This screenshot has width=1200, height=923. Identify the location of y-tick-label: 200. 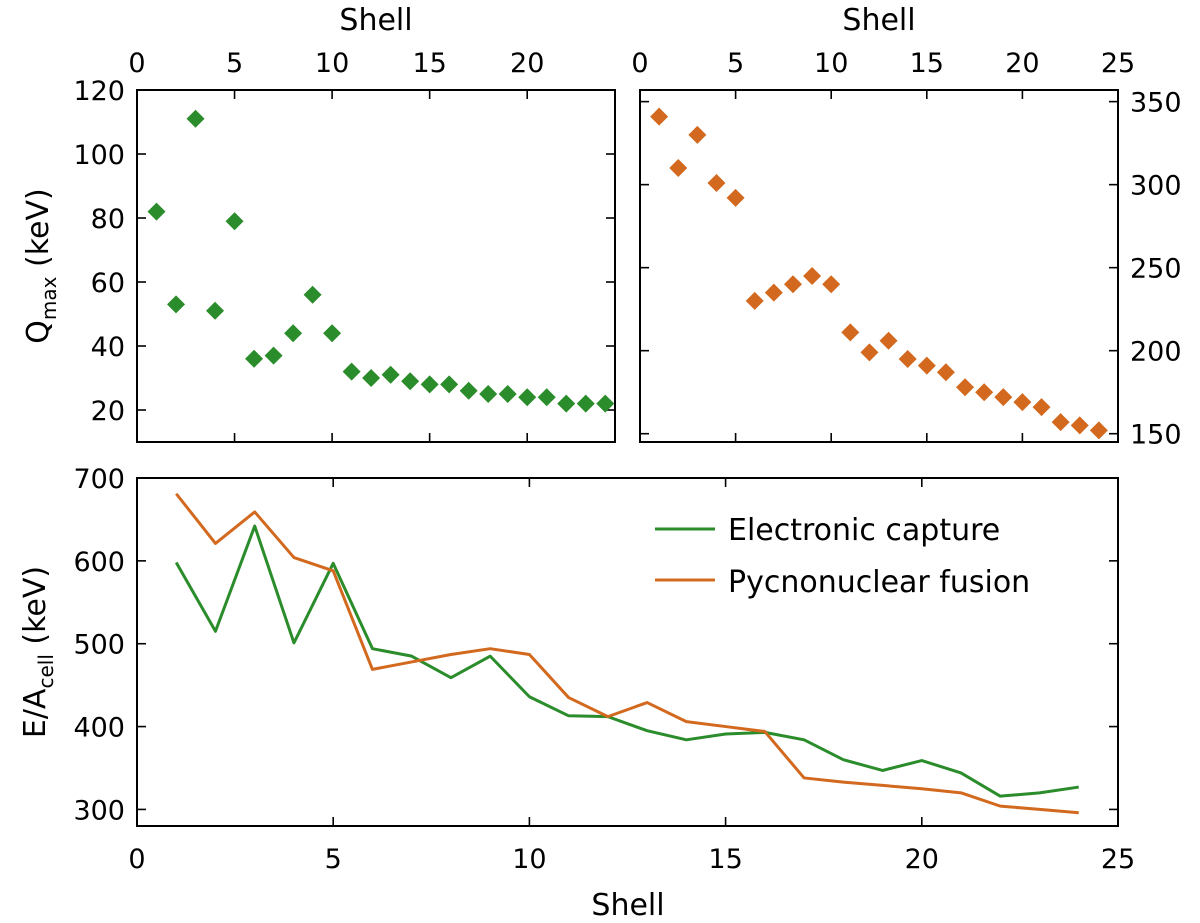
(1156, 352).